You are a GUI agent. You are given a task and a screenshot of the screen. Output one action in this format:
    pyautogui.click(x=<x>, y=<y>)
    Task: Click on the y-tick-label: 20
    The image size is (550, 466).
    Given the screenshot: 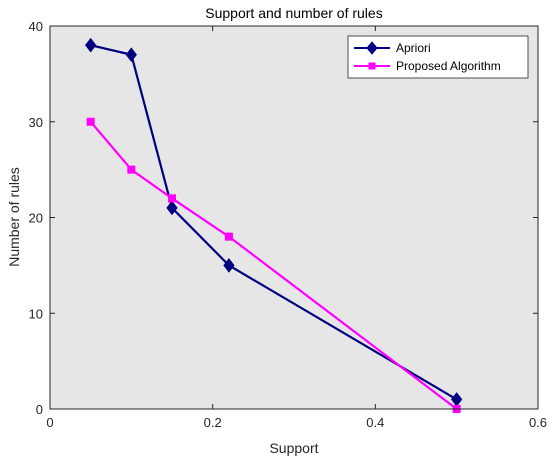 What is the action you would take?
    pyautogui.click(x=36, y=218)
    